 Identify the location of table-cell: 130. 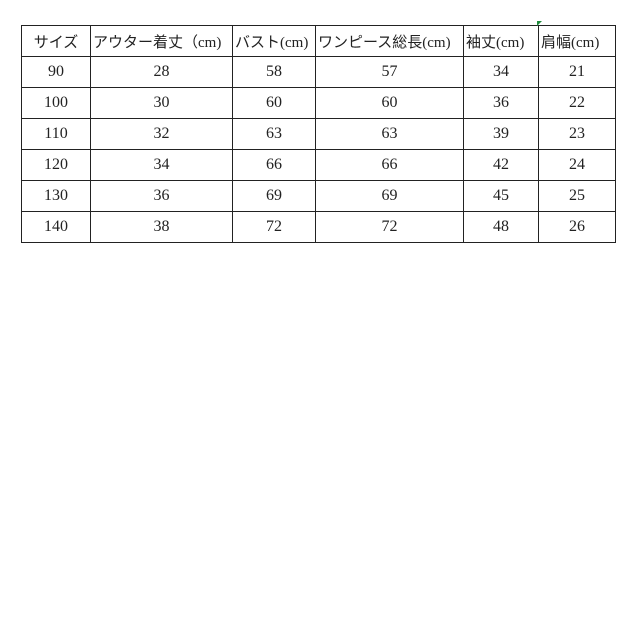
(56, 196).